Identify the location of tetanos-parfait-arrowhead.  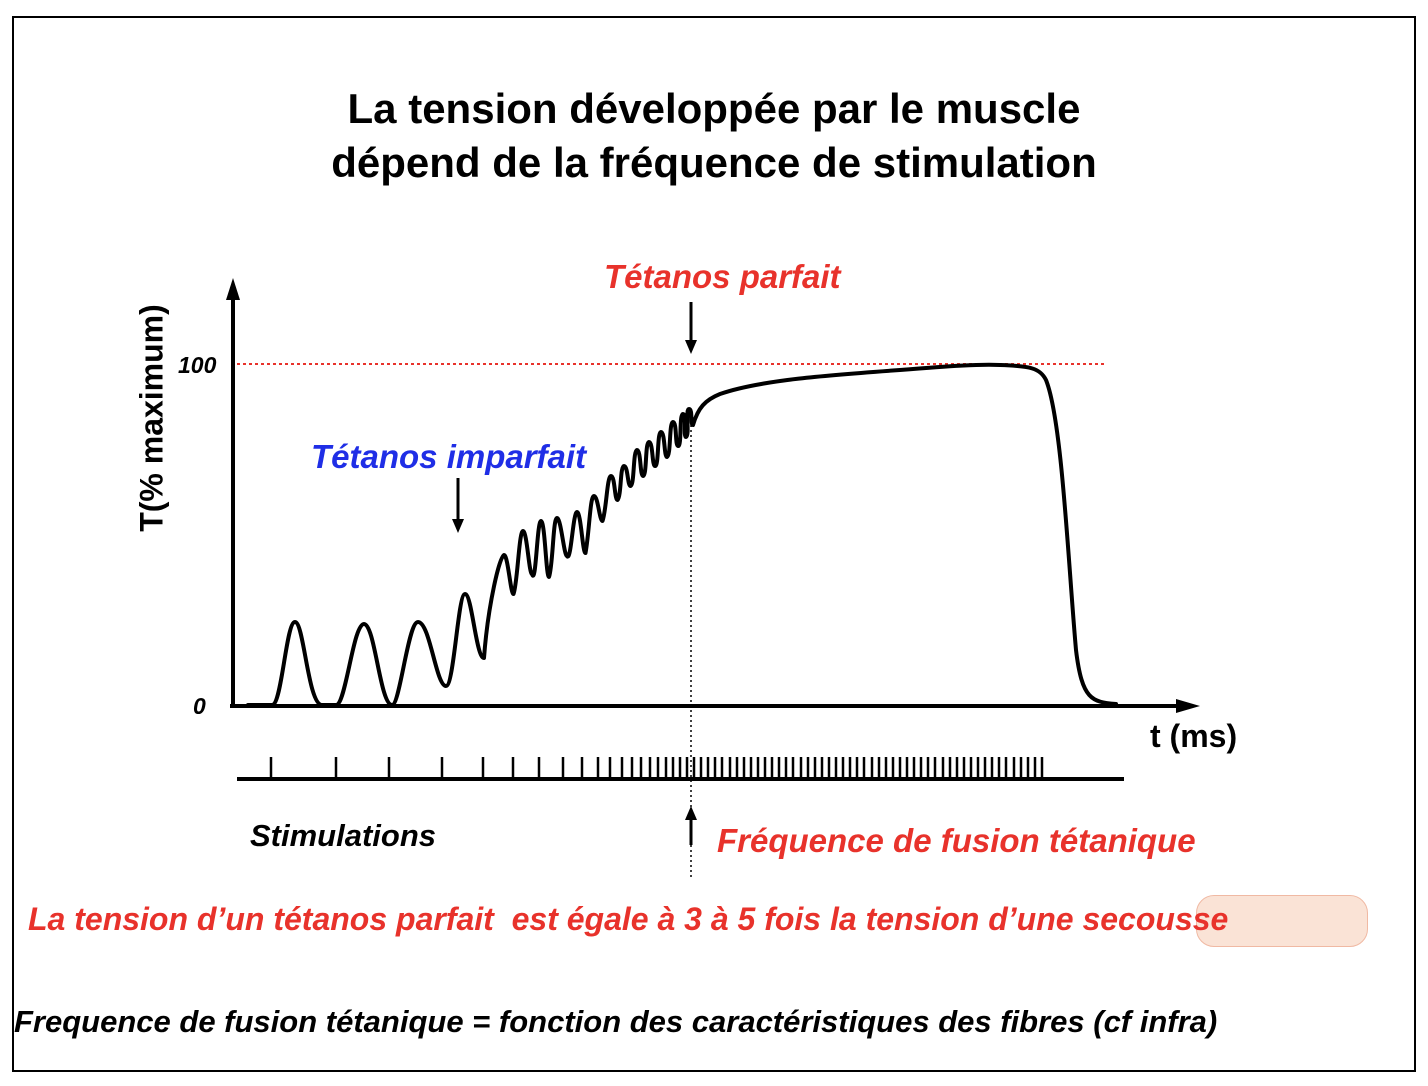
(691, 347).